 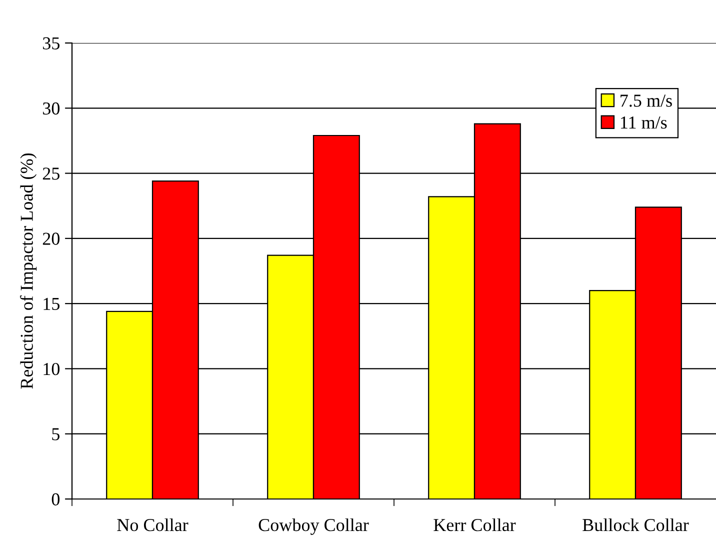 I want to click on legend-label: 11 m/s, so click(x=643, y=122).